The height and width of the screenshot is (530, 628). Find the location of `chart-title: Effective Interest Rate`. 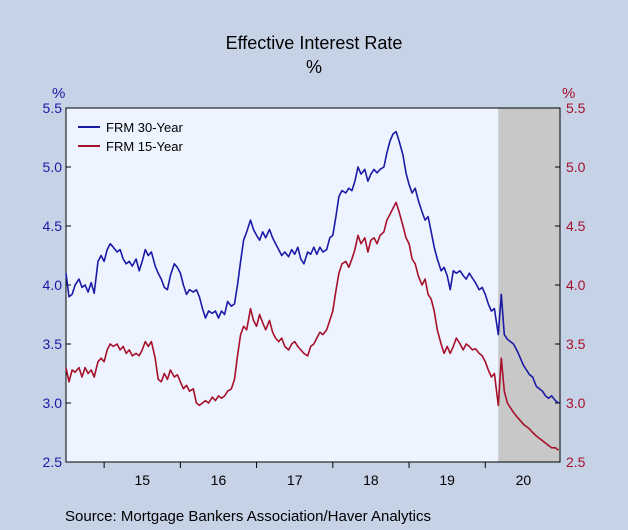

chart-title: Effective Interest Rate is located at coordinates (314, 43).